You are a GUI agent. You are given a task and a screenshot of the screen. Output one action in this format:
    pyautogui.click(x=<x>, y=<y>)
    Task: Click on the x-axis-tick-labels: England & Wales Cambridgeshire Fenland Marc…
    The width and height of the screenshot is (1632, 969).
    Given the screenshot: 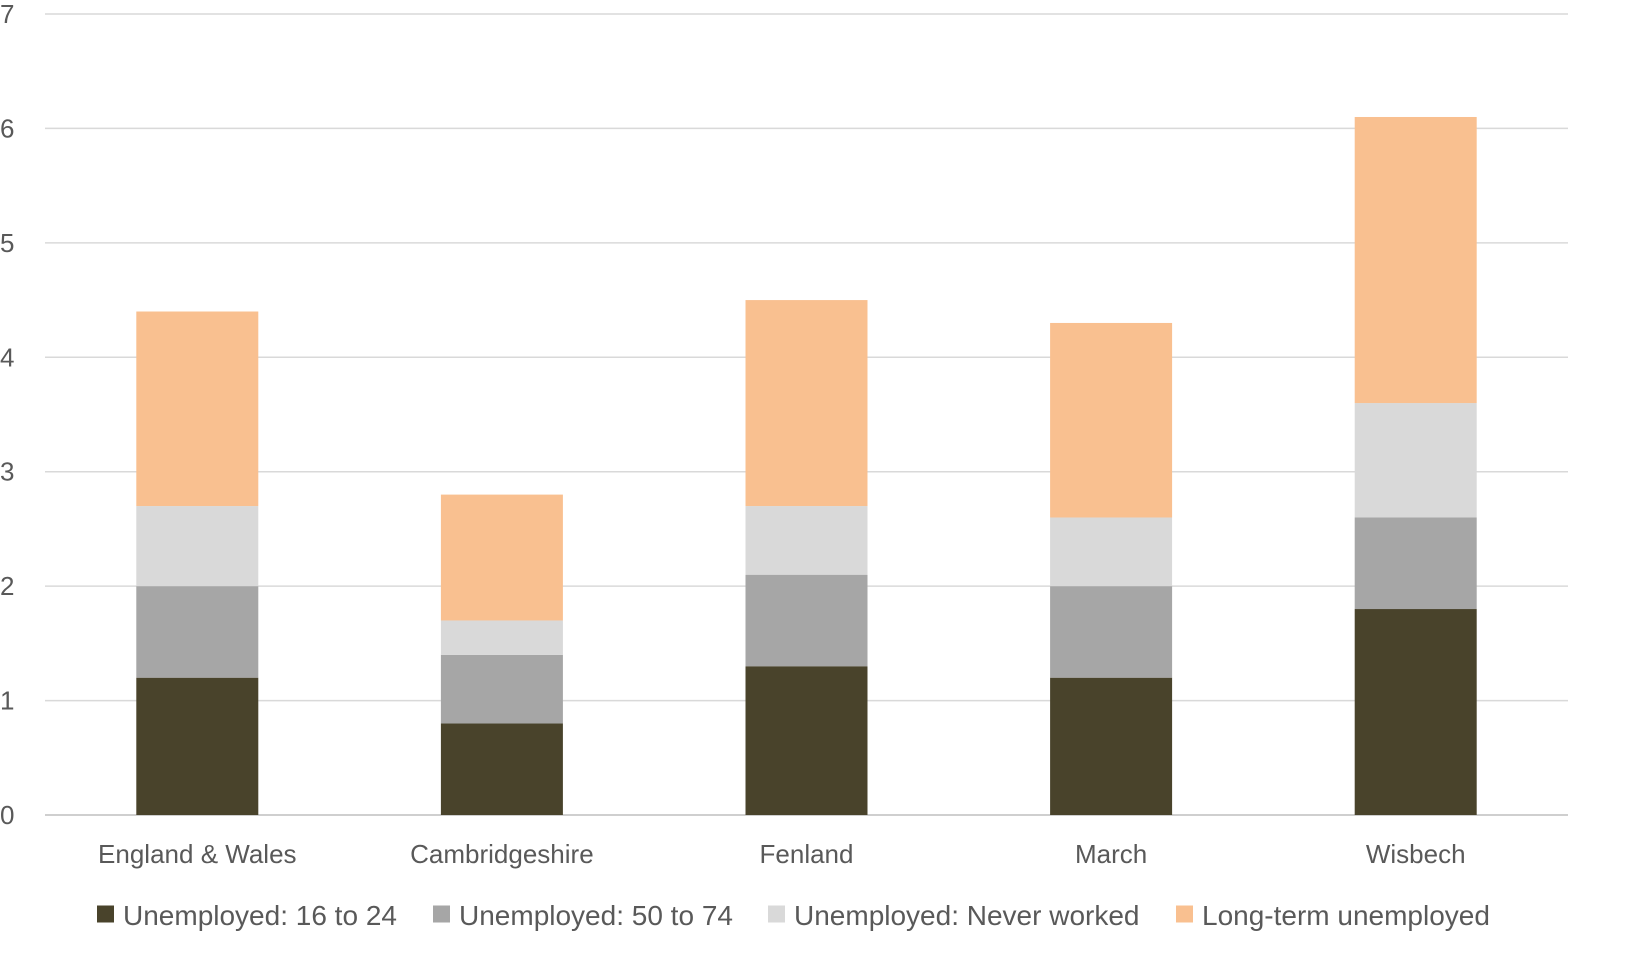 What is the action you would take?
    pyautogui.click(x=781, y=854)
    